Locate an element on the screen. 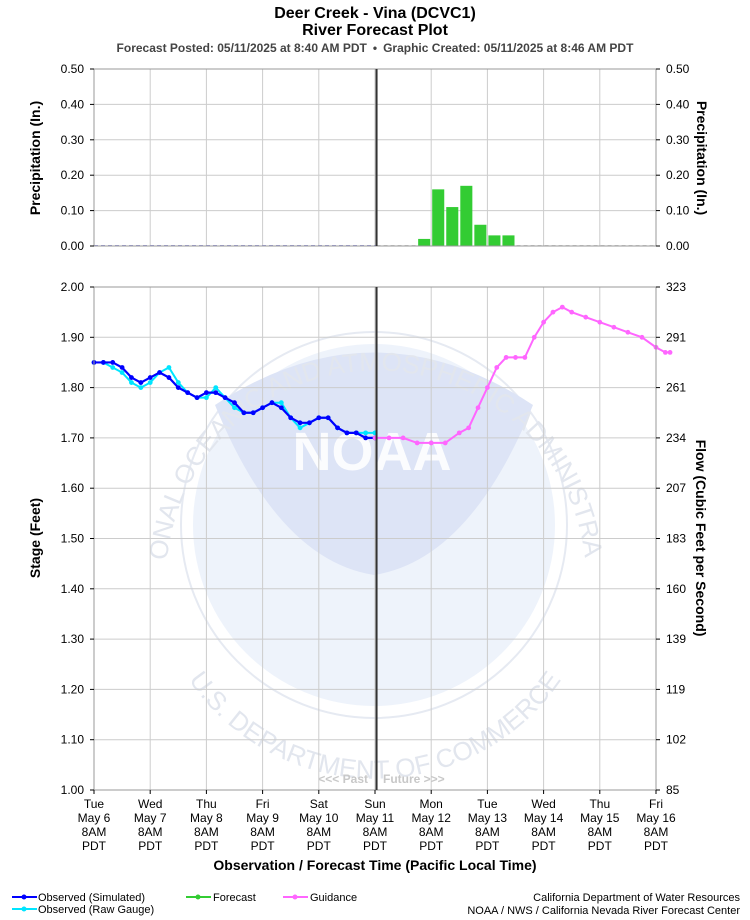  precip-grid is located at coordinates (375, 157).